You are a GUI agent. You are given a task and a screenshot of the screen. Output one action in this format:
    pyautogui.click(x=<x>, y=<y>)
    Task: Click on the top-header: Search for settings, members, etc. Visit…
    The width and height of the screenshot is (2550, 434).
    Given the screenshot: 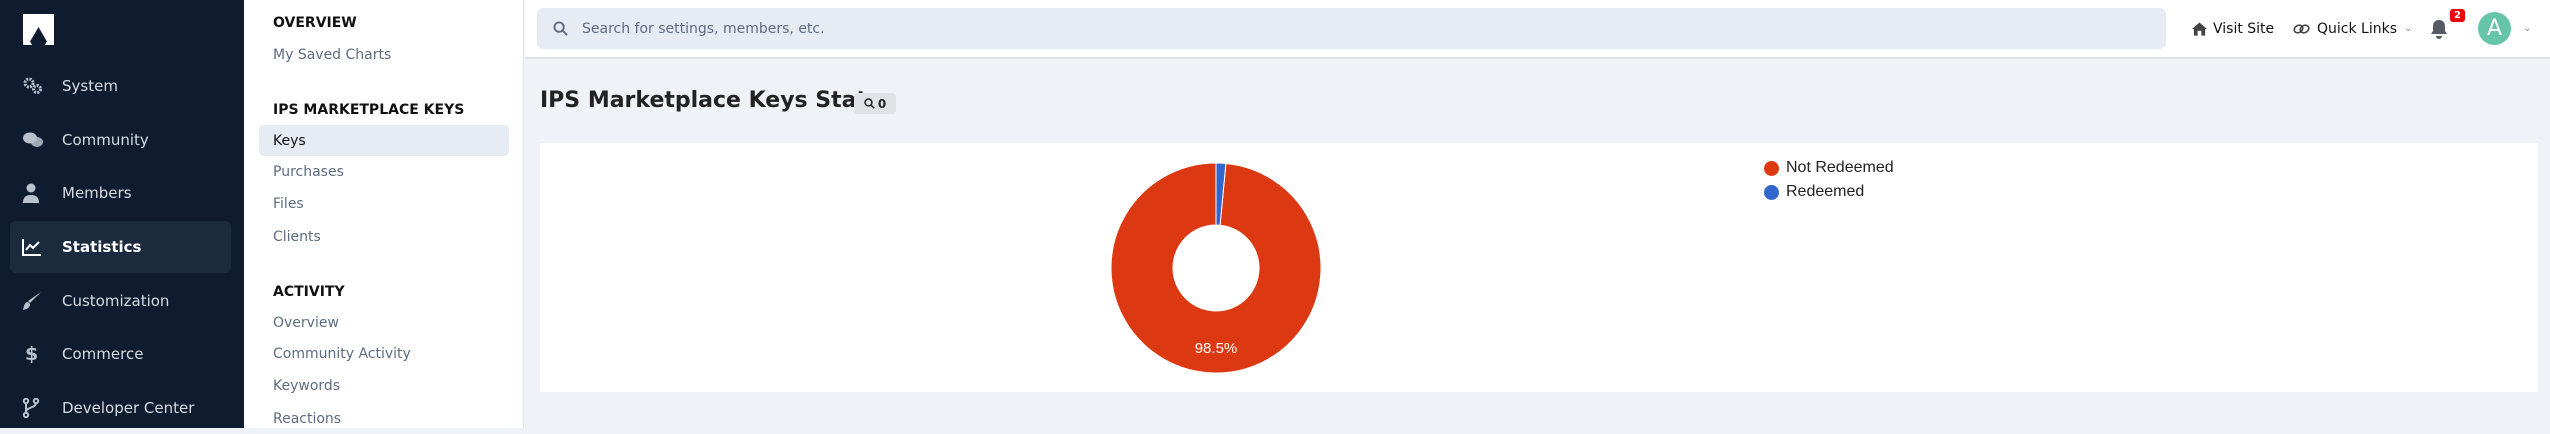 What is the action you would take?
    pyautogui.click(x=1537, y=29)
    